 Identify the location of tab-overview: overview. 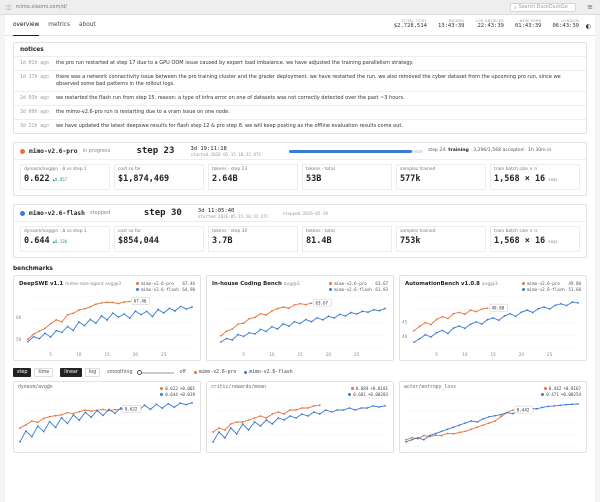
(26, 25).